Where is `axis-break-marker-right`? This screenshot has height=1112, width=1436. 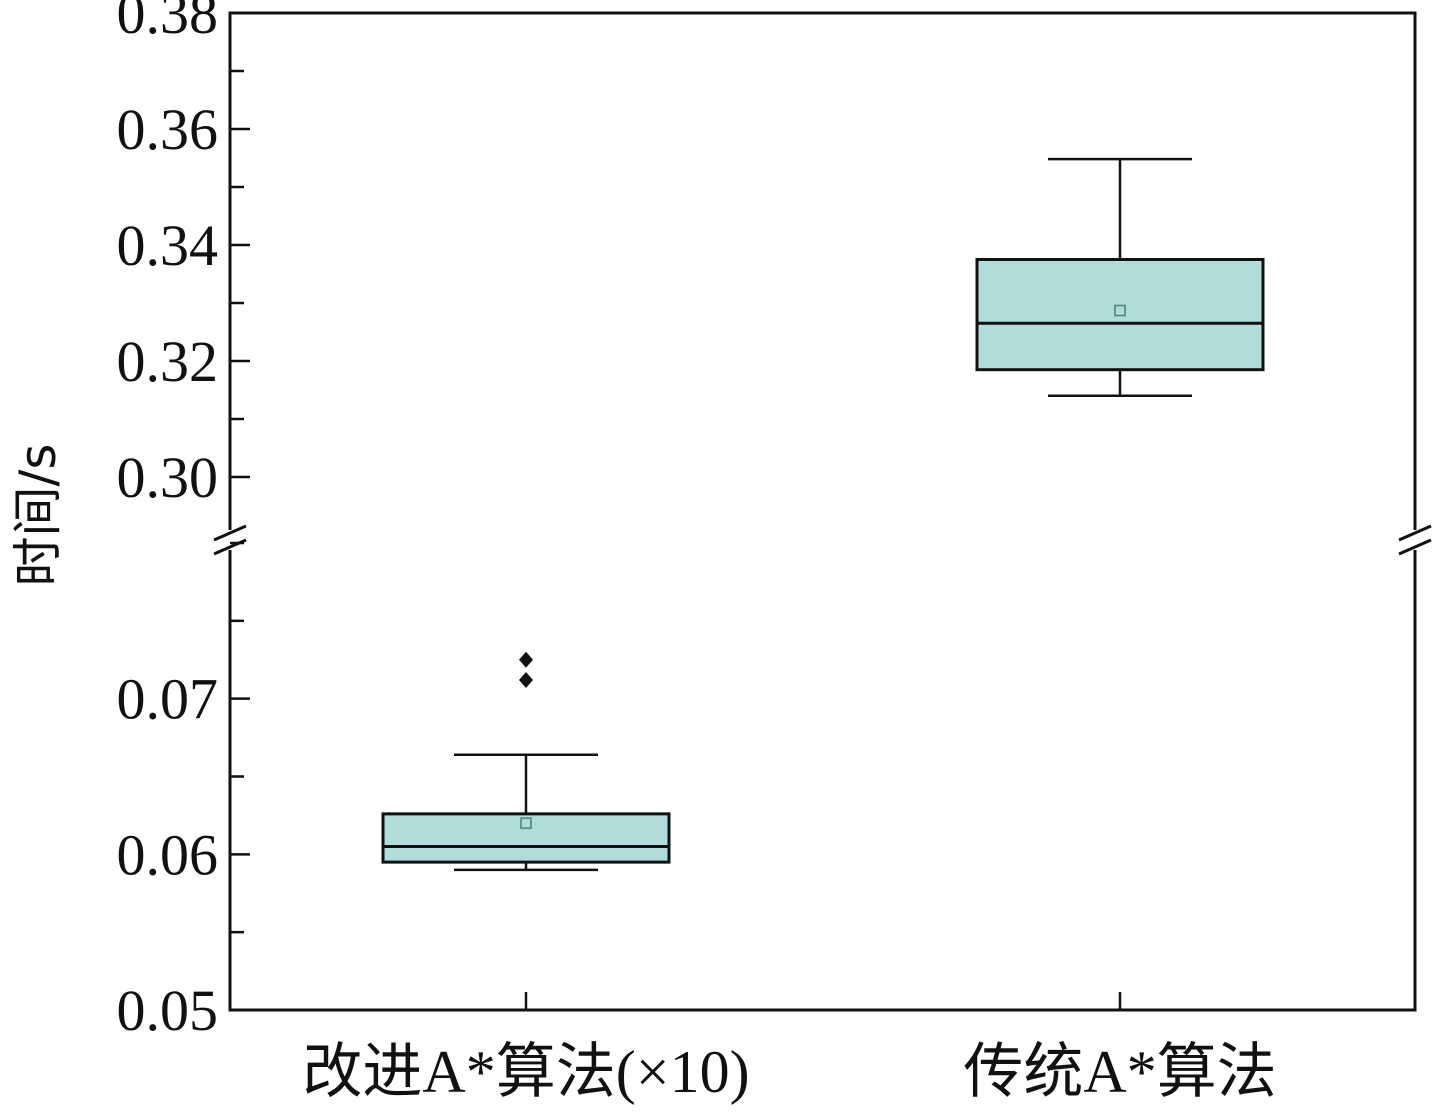 axis-break-marker-right is located at coordinates (1415, 540).